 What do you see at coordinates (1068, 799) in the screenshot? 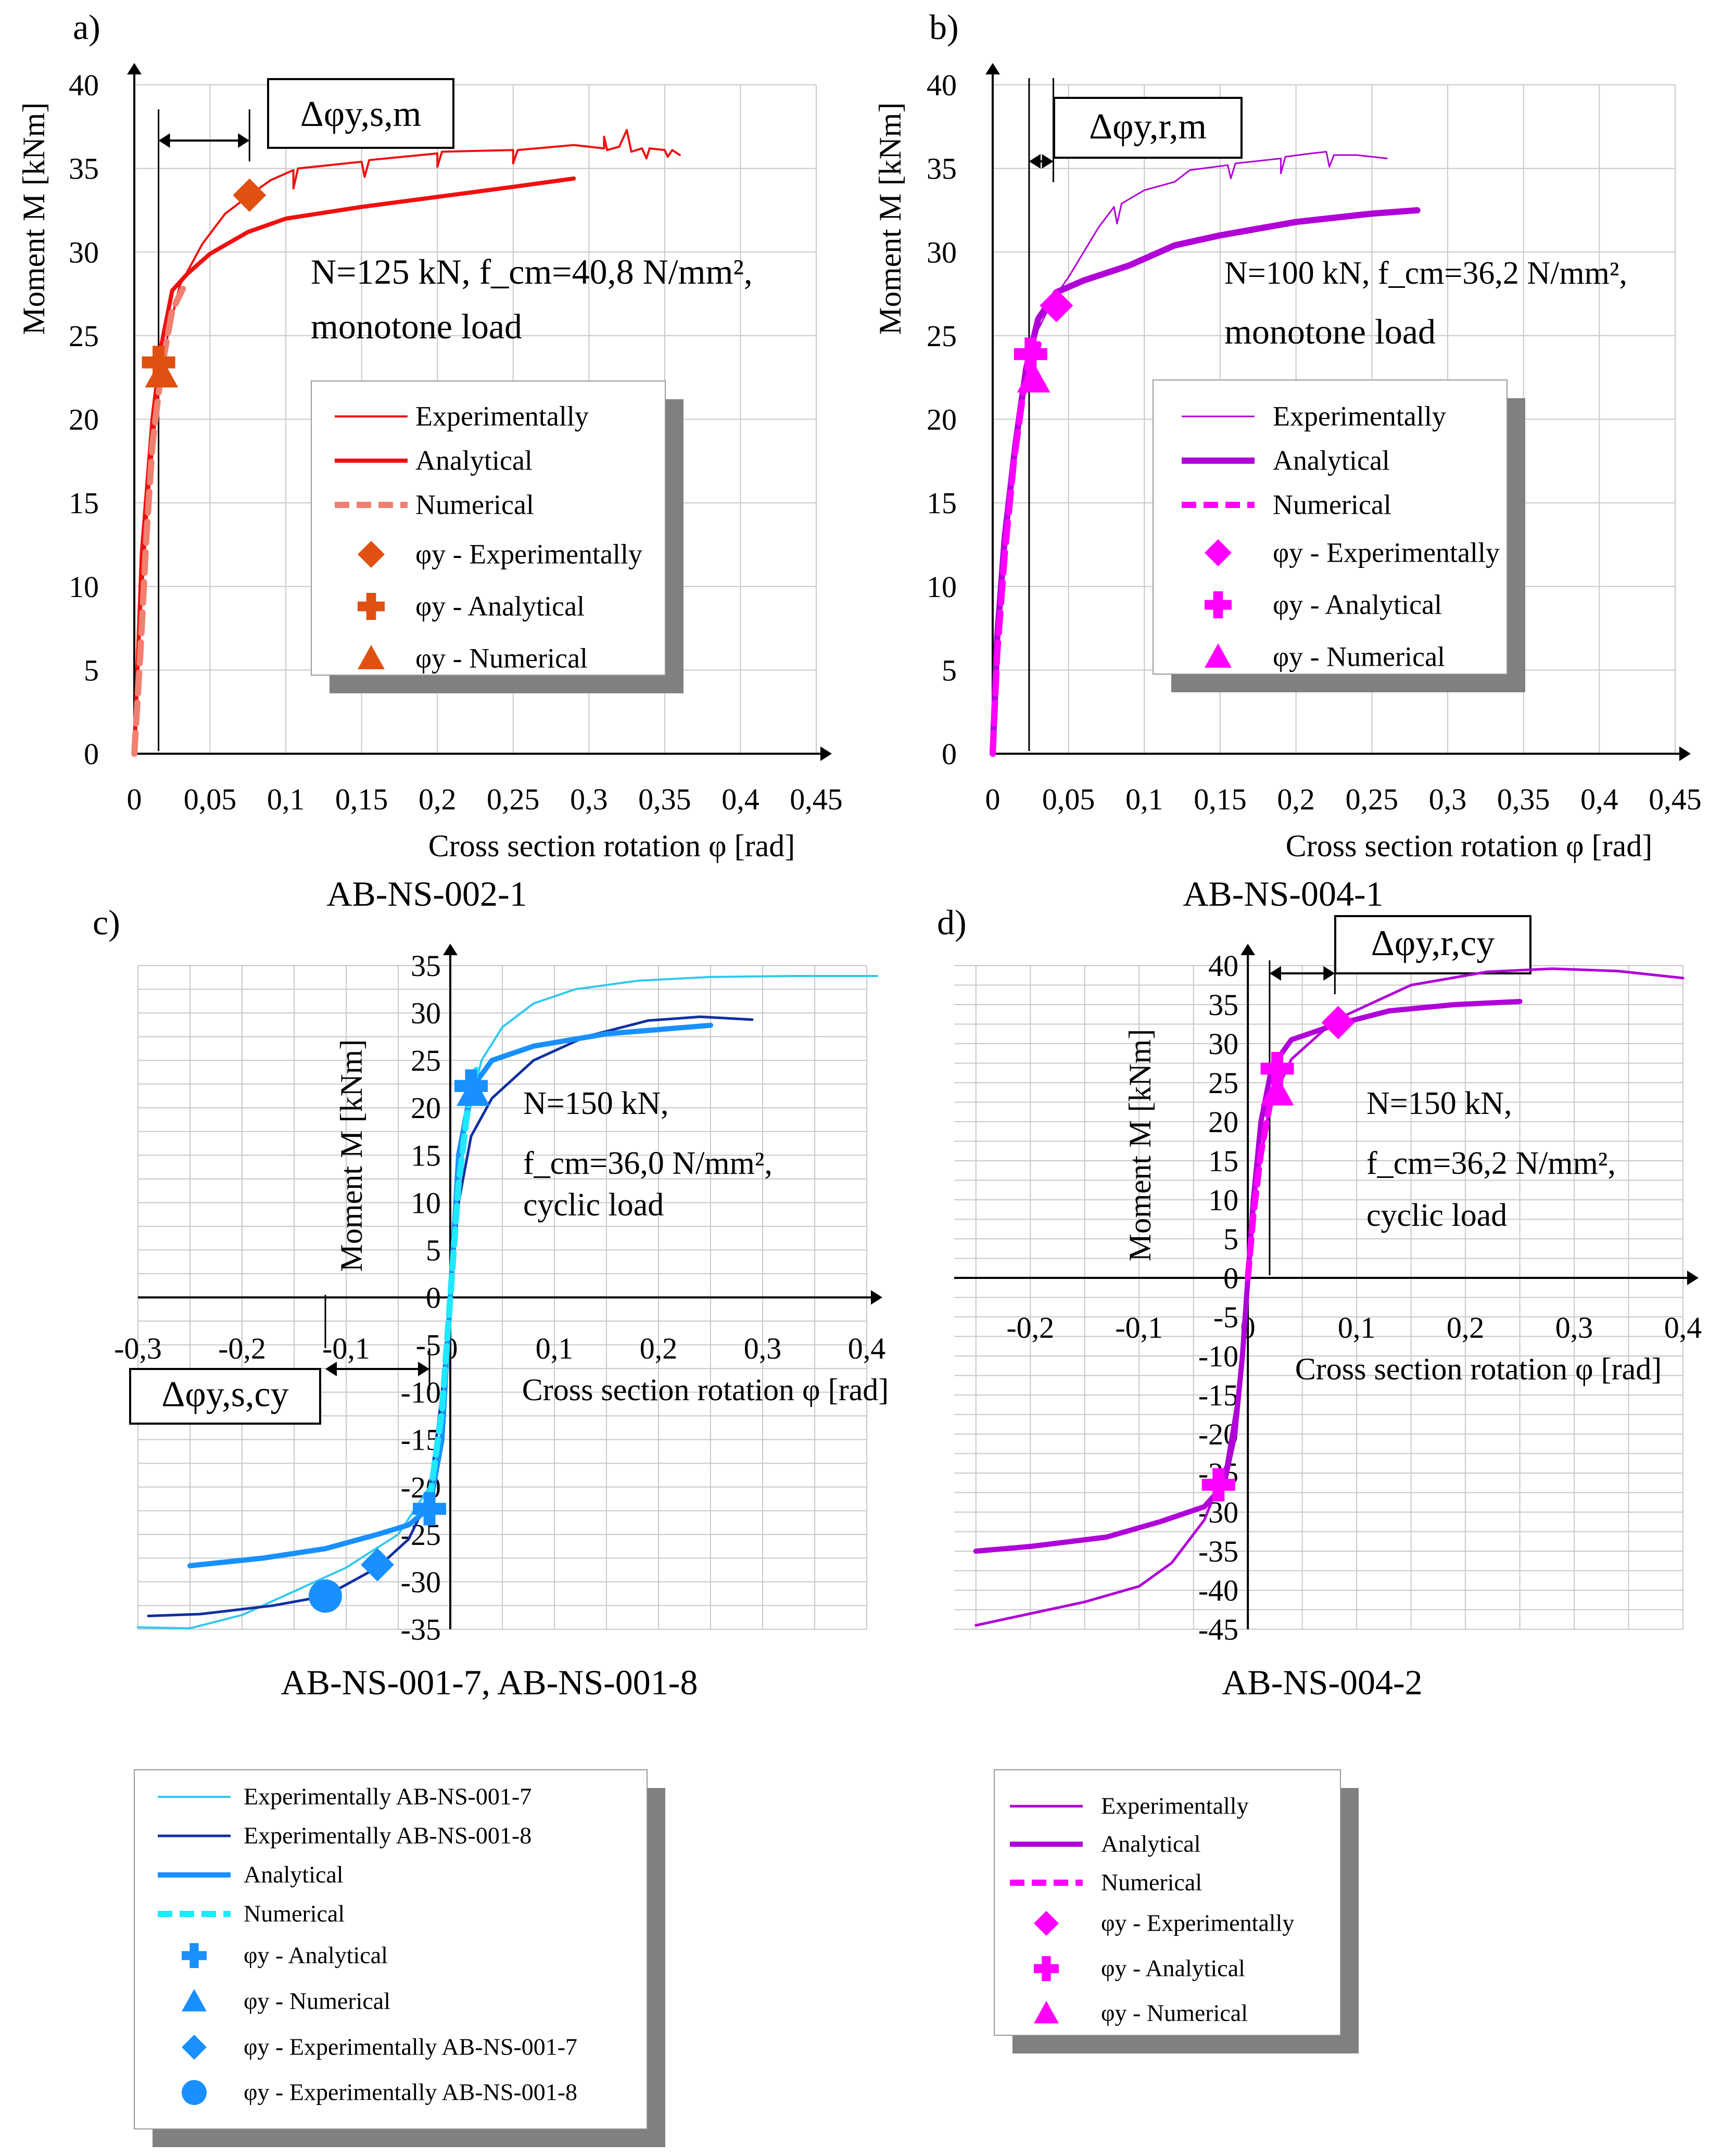
I see `x-tick-label: 0,05` at bounding box center [1068, 799].